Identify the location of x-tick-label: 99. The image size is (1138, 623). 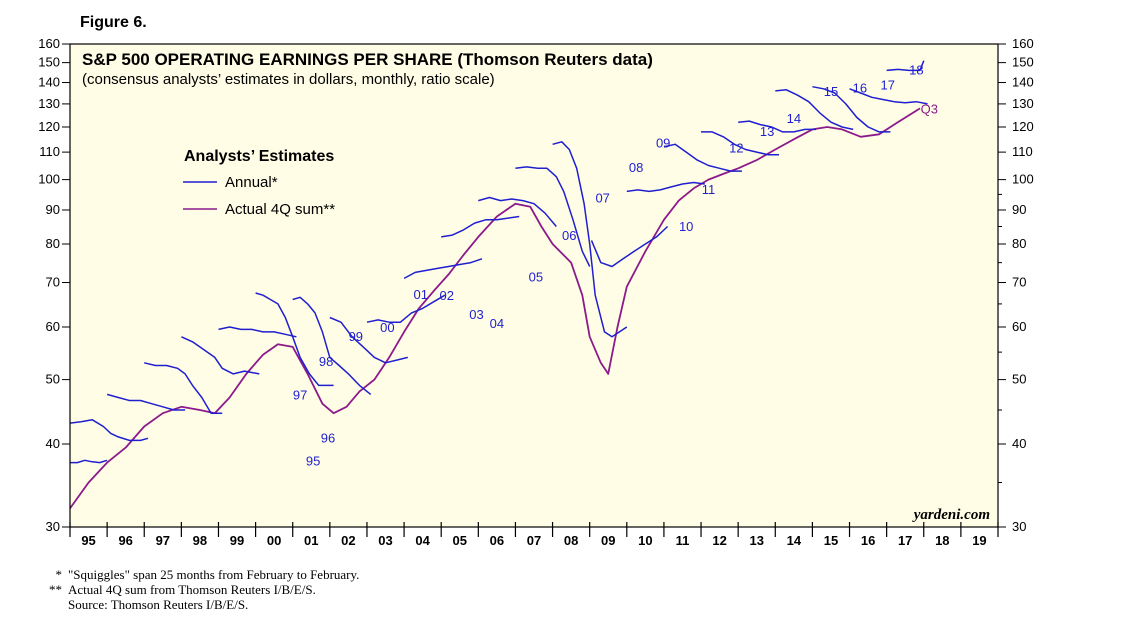
(237, 540).